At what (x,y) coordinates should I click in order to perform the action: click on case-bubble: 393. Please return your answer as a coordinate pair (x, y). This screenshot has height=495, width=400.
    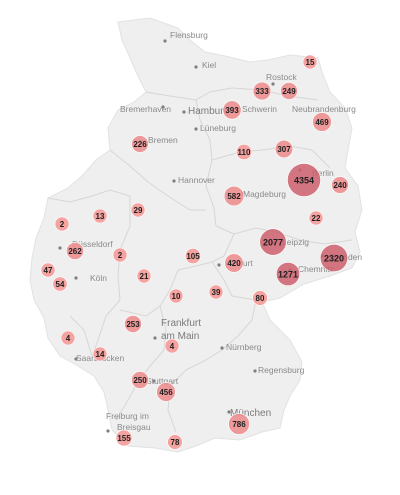
    Looking at the image, I should click on (232, 110).